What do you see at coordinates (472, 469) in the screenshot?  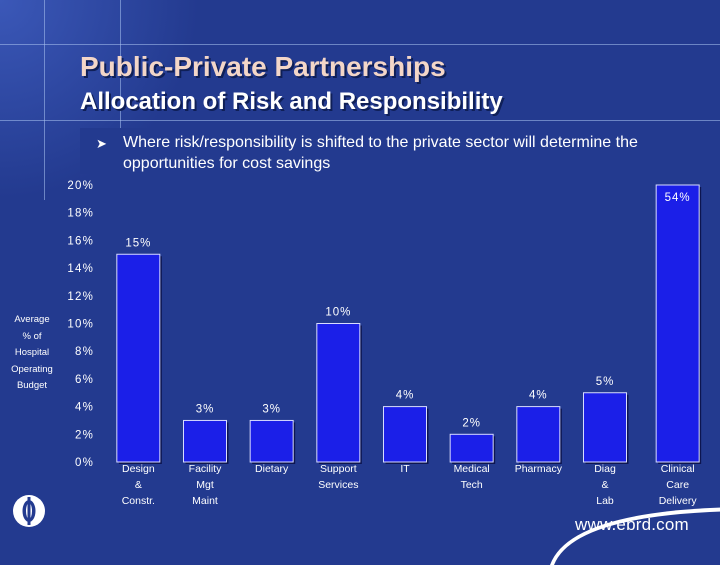 I see `x-category-label: Medical` at bounding box center [472, 469].